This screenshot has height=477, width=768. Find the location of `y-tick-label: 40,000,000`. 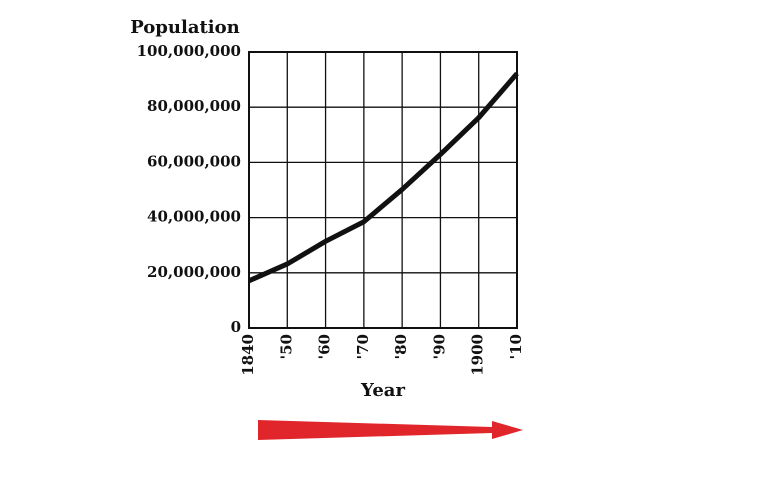

y-tick-label: 40,000,000 is located at coordinates (194, 217).